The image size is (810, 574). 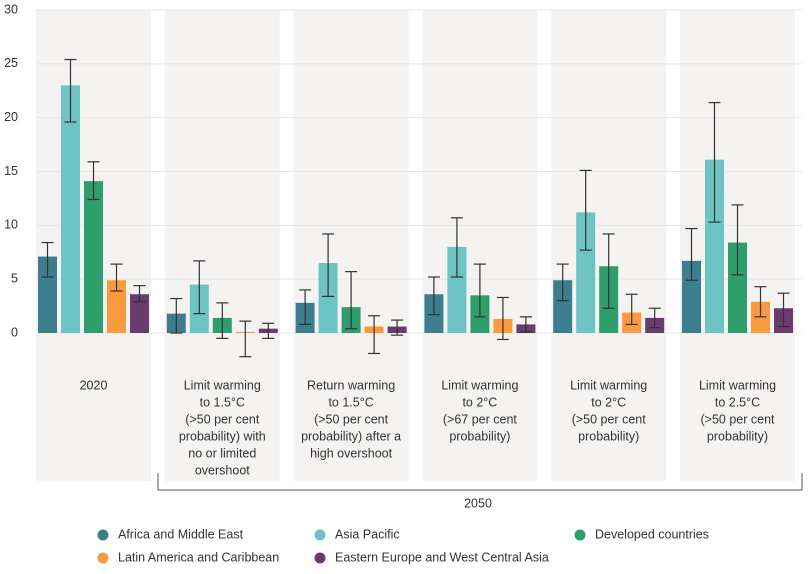 What do you see at coordinates (11, 171) in the screenshot?
I see `y-tick-label: 15` at bounding box center [11, 171].